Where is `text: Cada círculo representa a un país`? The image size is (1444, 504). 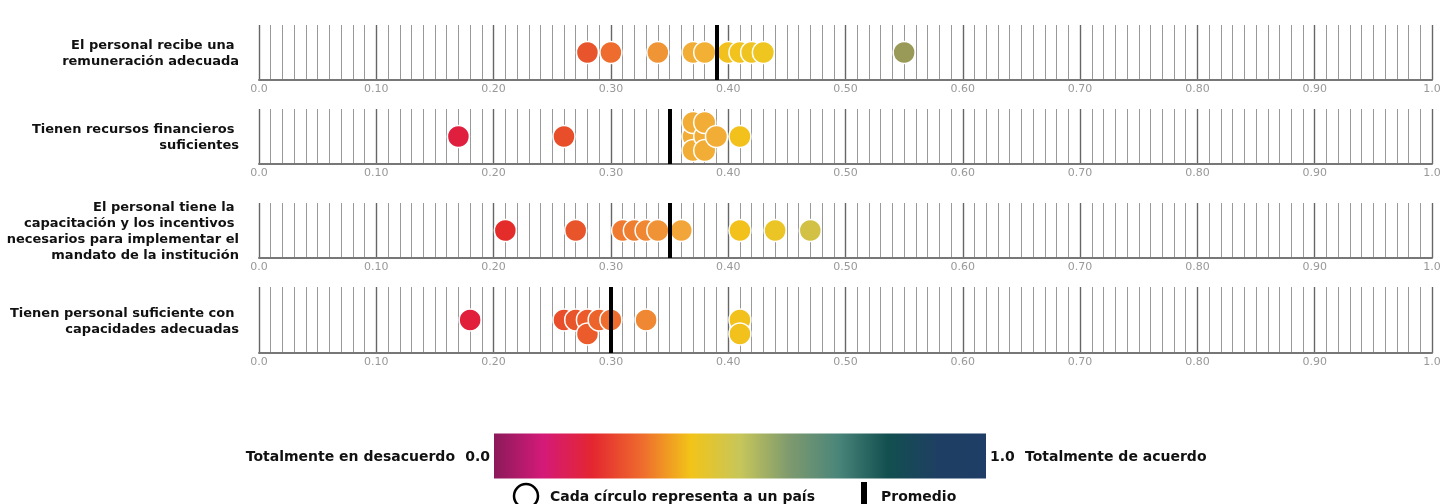
text: Cada círculo representa a un país is located at coordinates (682, 496).